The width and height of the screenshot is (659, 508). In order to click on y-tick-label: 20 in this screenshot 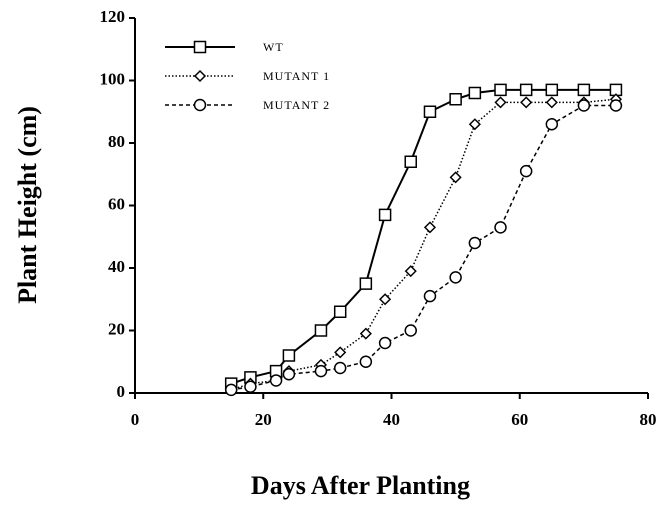, I will do `click(116, 328)`.